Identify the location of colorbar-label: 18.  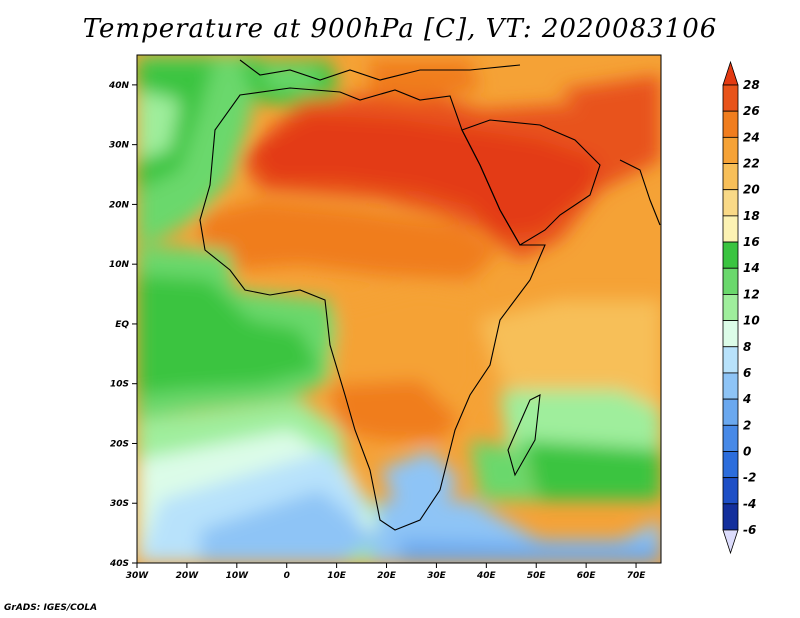
(751, 216).